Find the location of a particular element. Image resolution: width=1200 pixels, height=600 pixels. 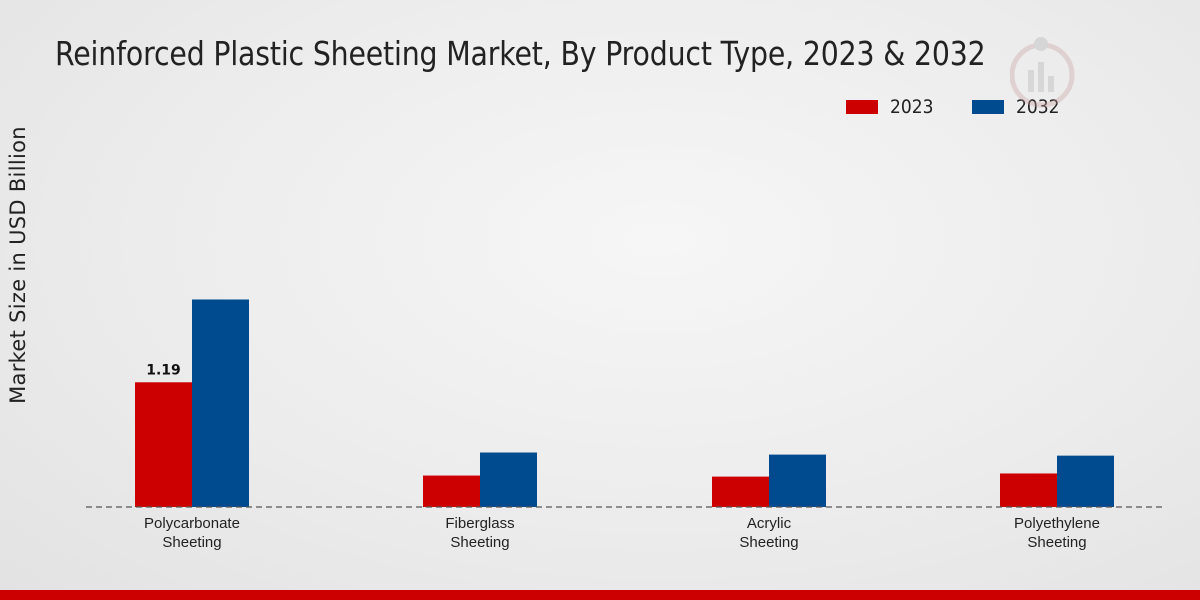

watermark-logo-icon is located at coordinates (1042, 72).